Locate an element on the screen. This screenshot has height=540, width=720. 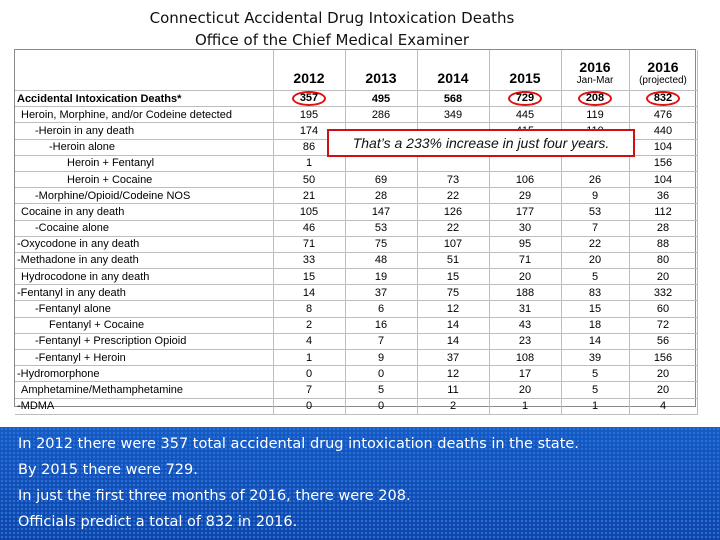
cell-value: 476 is located at coordinates (663, 114).